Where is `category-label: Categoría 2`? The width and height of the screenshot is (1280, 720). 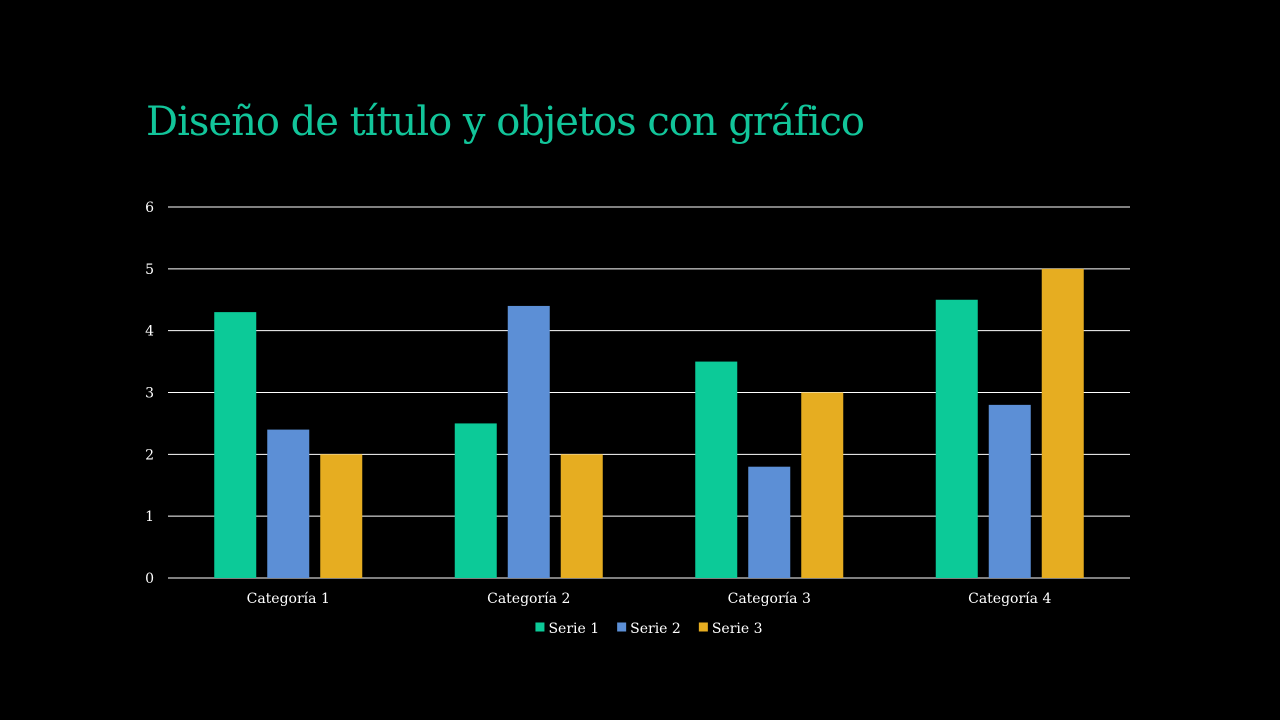 category-label: Categoría 2 is located at coordinates (528, 599).